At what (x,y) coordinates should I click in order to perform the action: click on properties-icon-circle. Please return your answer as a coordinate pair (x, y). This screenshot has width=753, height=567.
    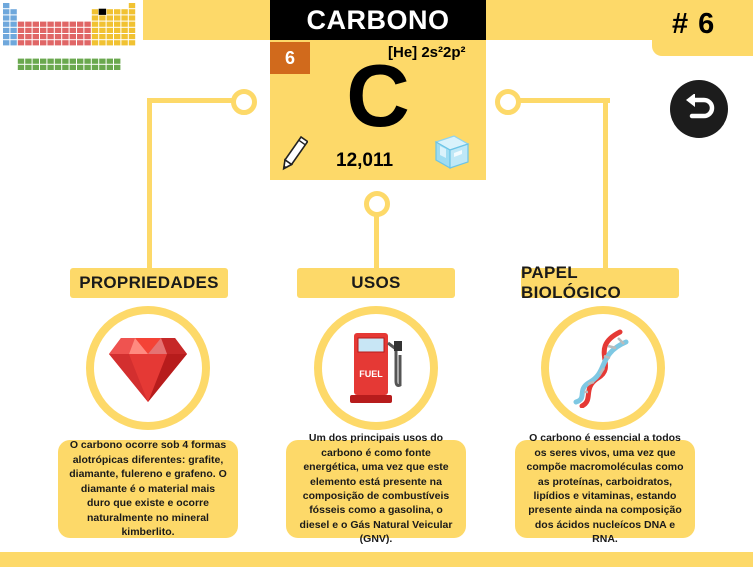
    Looking at the image, I should click on (148, 368).